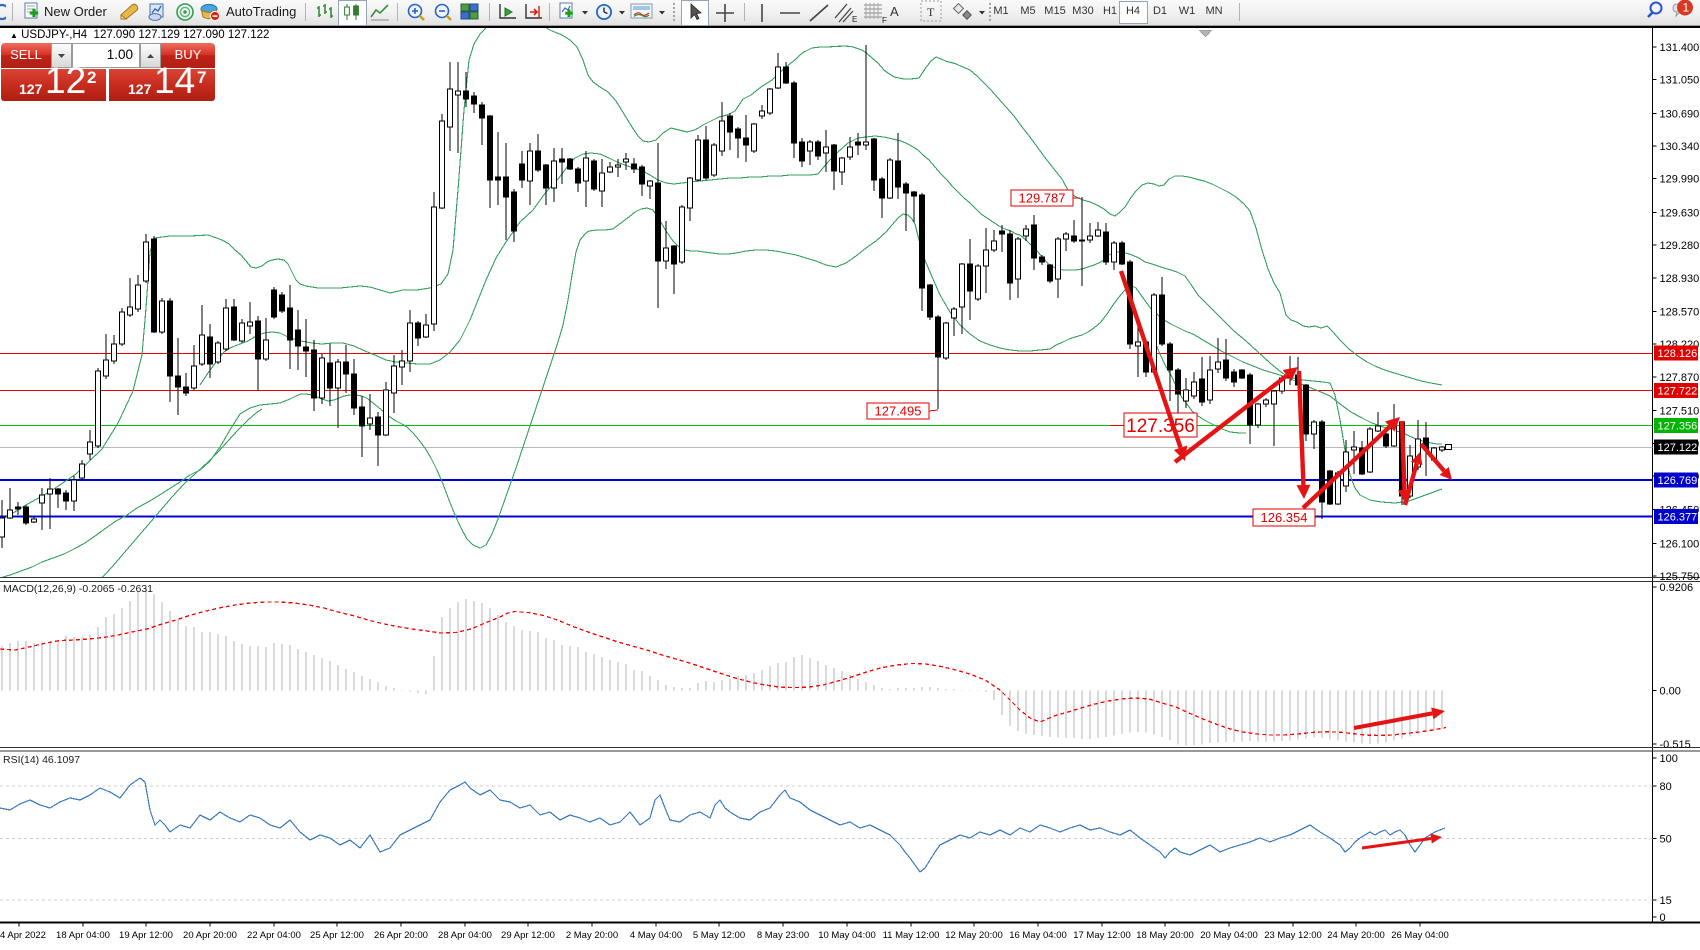 The image size is (1700, 950). I want to click on svg-text: 127.870, so click(1680, 378).